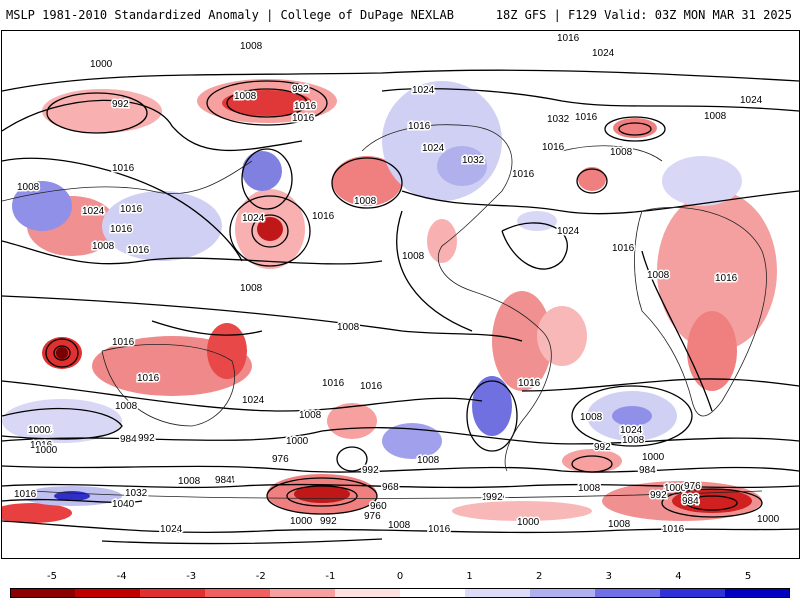 The height and width of the screenshot is (600, 800). What do you see at coordinates (52, 576) in the screenshot?
I see `colorbar-tick-label: -5` at bounding box center [52, 576].